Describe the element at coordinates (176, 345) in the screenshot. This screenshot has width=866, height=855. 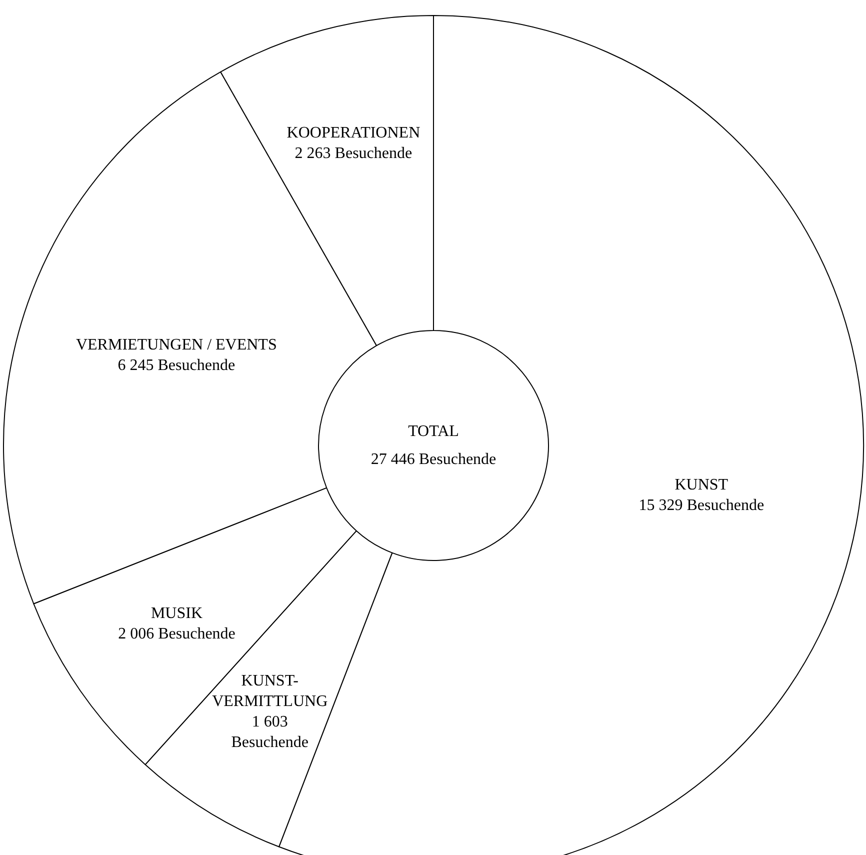
I see `slice-label: VERMIETUNGEN / EVENTS` at that location.